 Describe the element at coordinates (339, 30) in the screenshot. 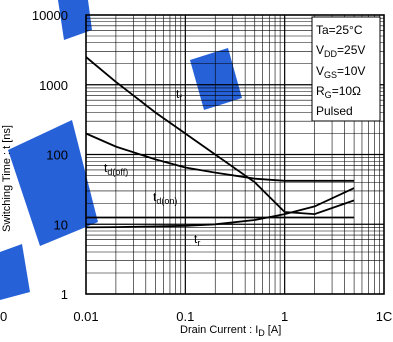

I see `condition-ta: Ta=25°C` at that location.